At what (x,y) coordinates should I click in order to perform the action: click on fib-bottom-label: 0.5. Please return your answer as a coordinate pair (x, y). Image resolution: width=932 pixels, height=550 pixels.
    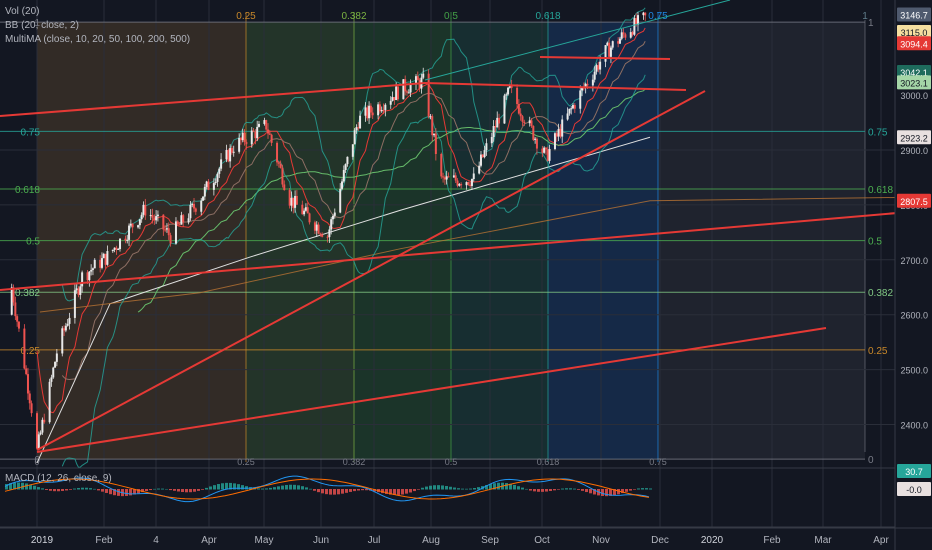
    Looking at the image, I should click on (451, 462).